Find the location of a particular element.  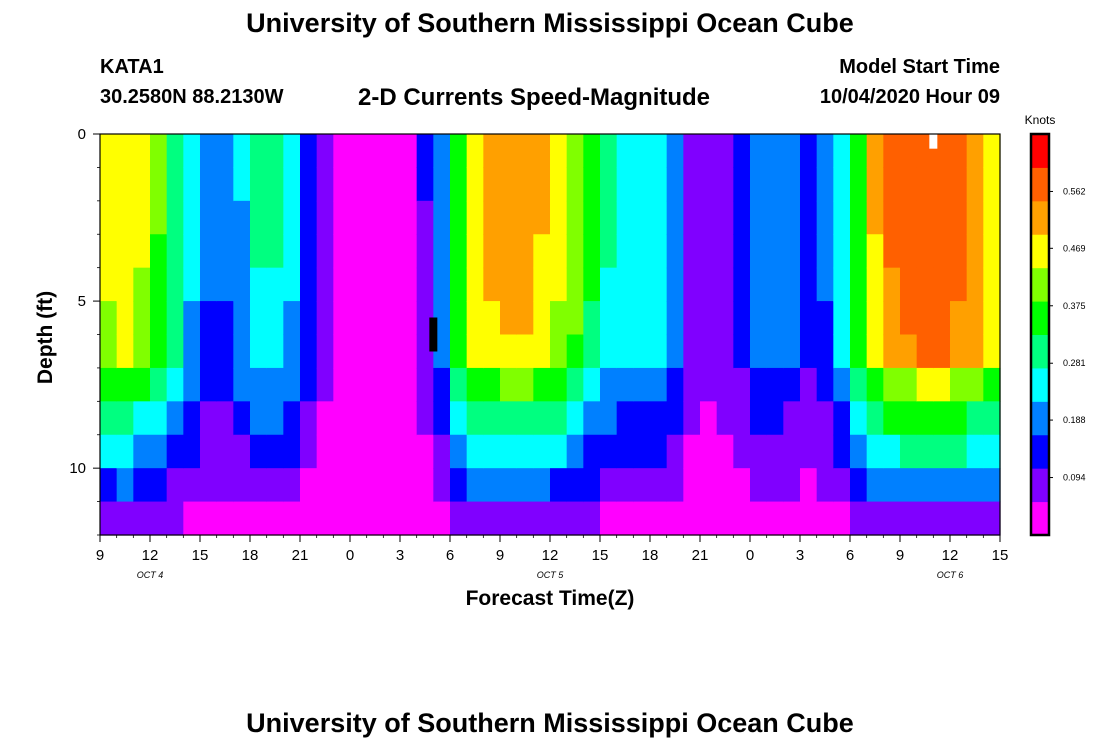

y-tick-label: 10 is located at coordinates (77, 468).